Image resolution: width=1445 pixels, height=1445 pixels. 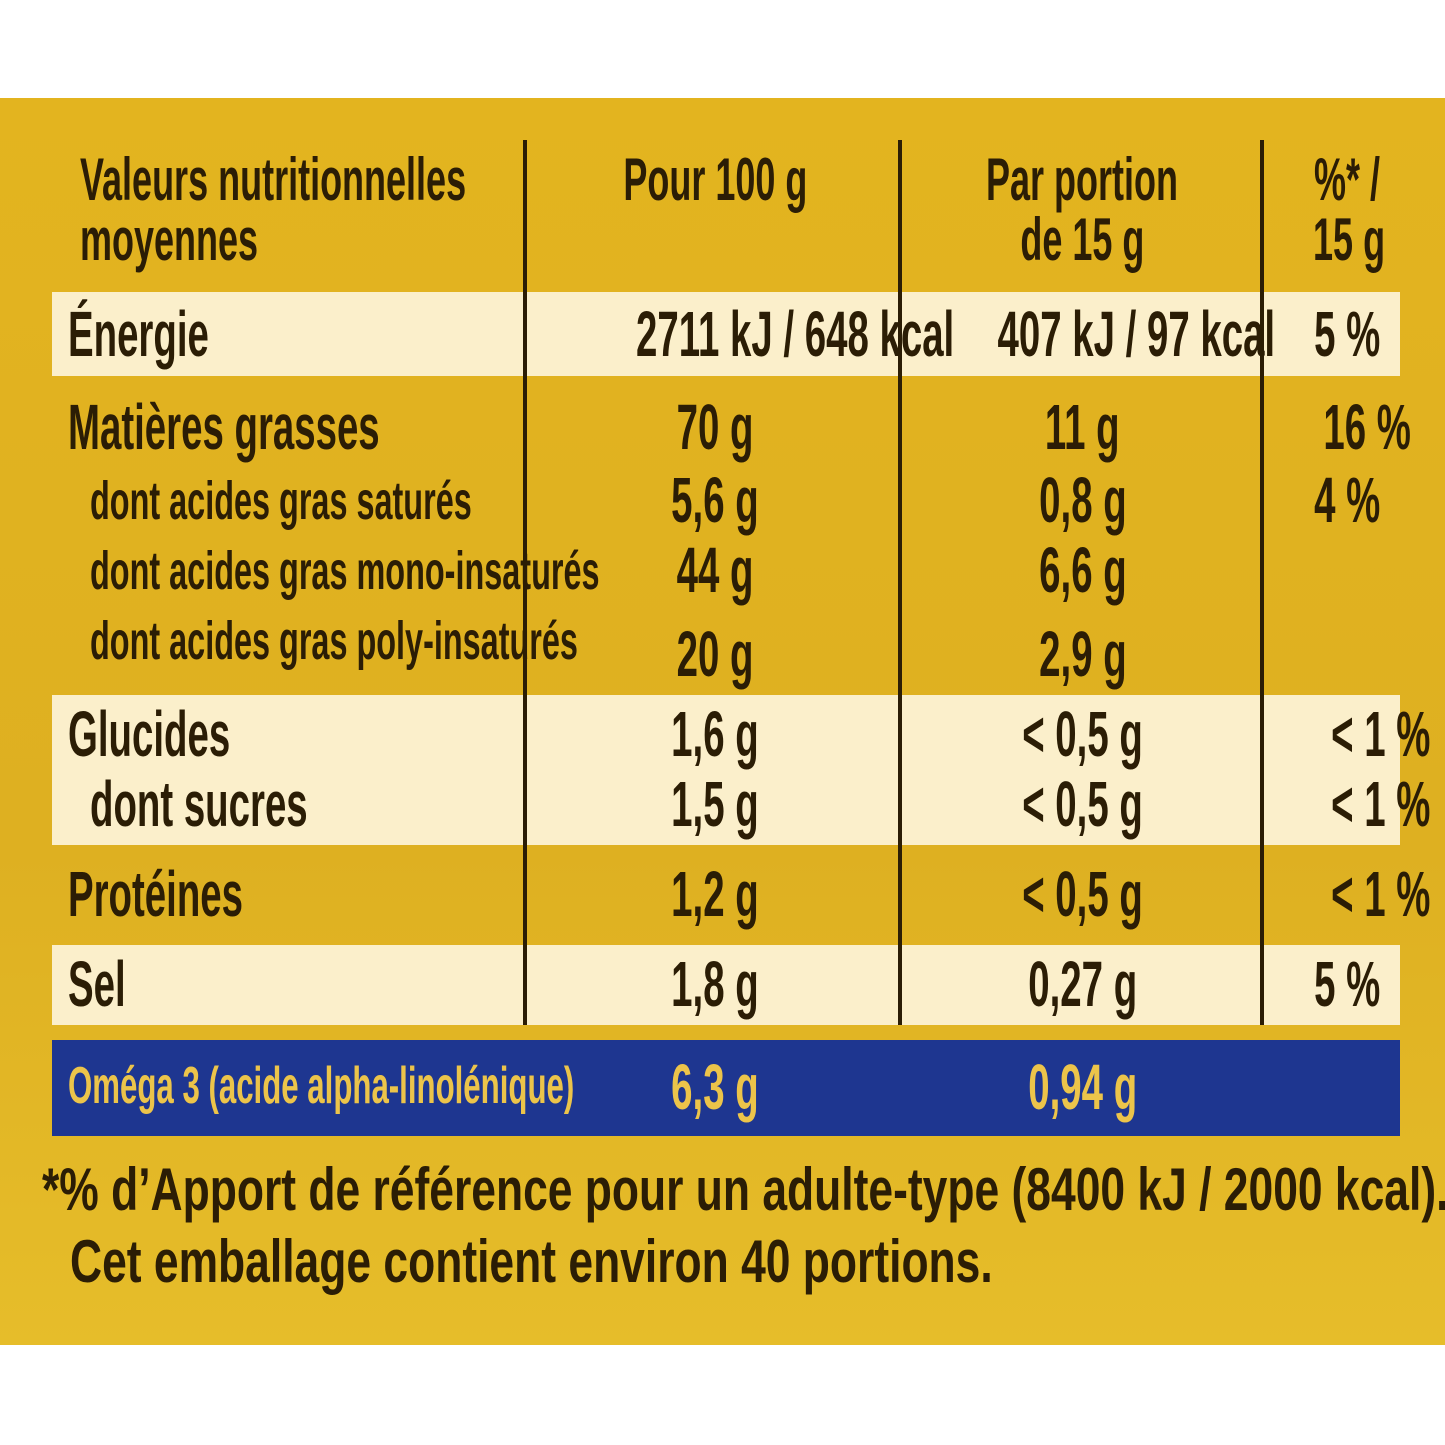 I want to click on header-cell: 15 g, so click(x=1325, y=240).